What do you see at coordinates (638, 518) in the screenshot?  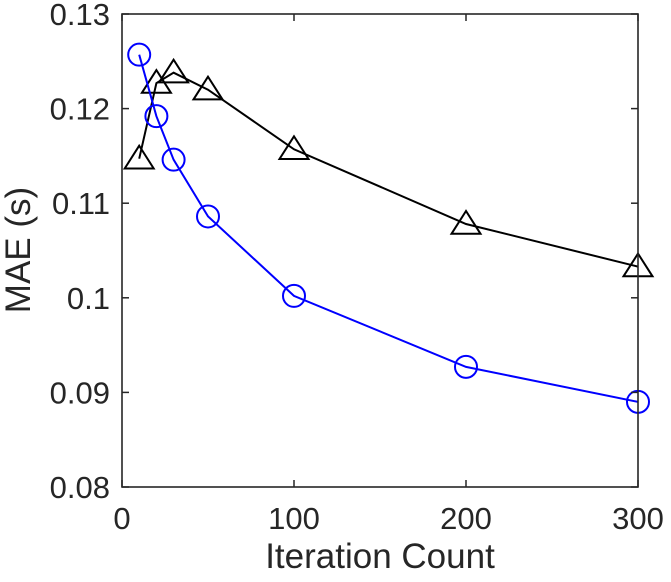 I see `x-tick-label: 300` at bounding box center [638, 518].